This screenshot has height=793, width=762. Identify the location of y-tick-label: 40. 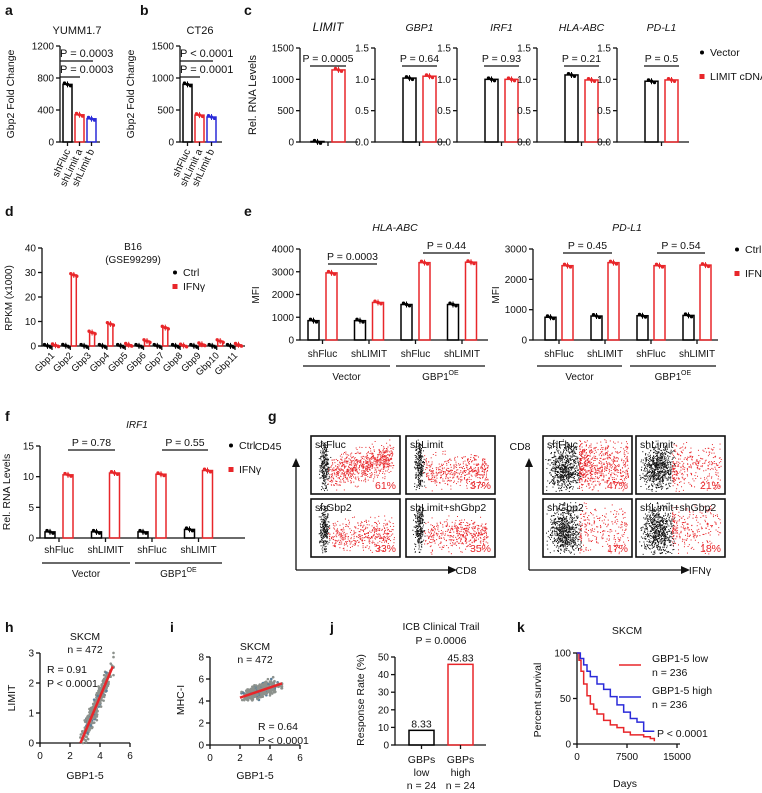
(31, 249).